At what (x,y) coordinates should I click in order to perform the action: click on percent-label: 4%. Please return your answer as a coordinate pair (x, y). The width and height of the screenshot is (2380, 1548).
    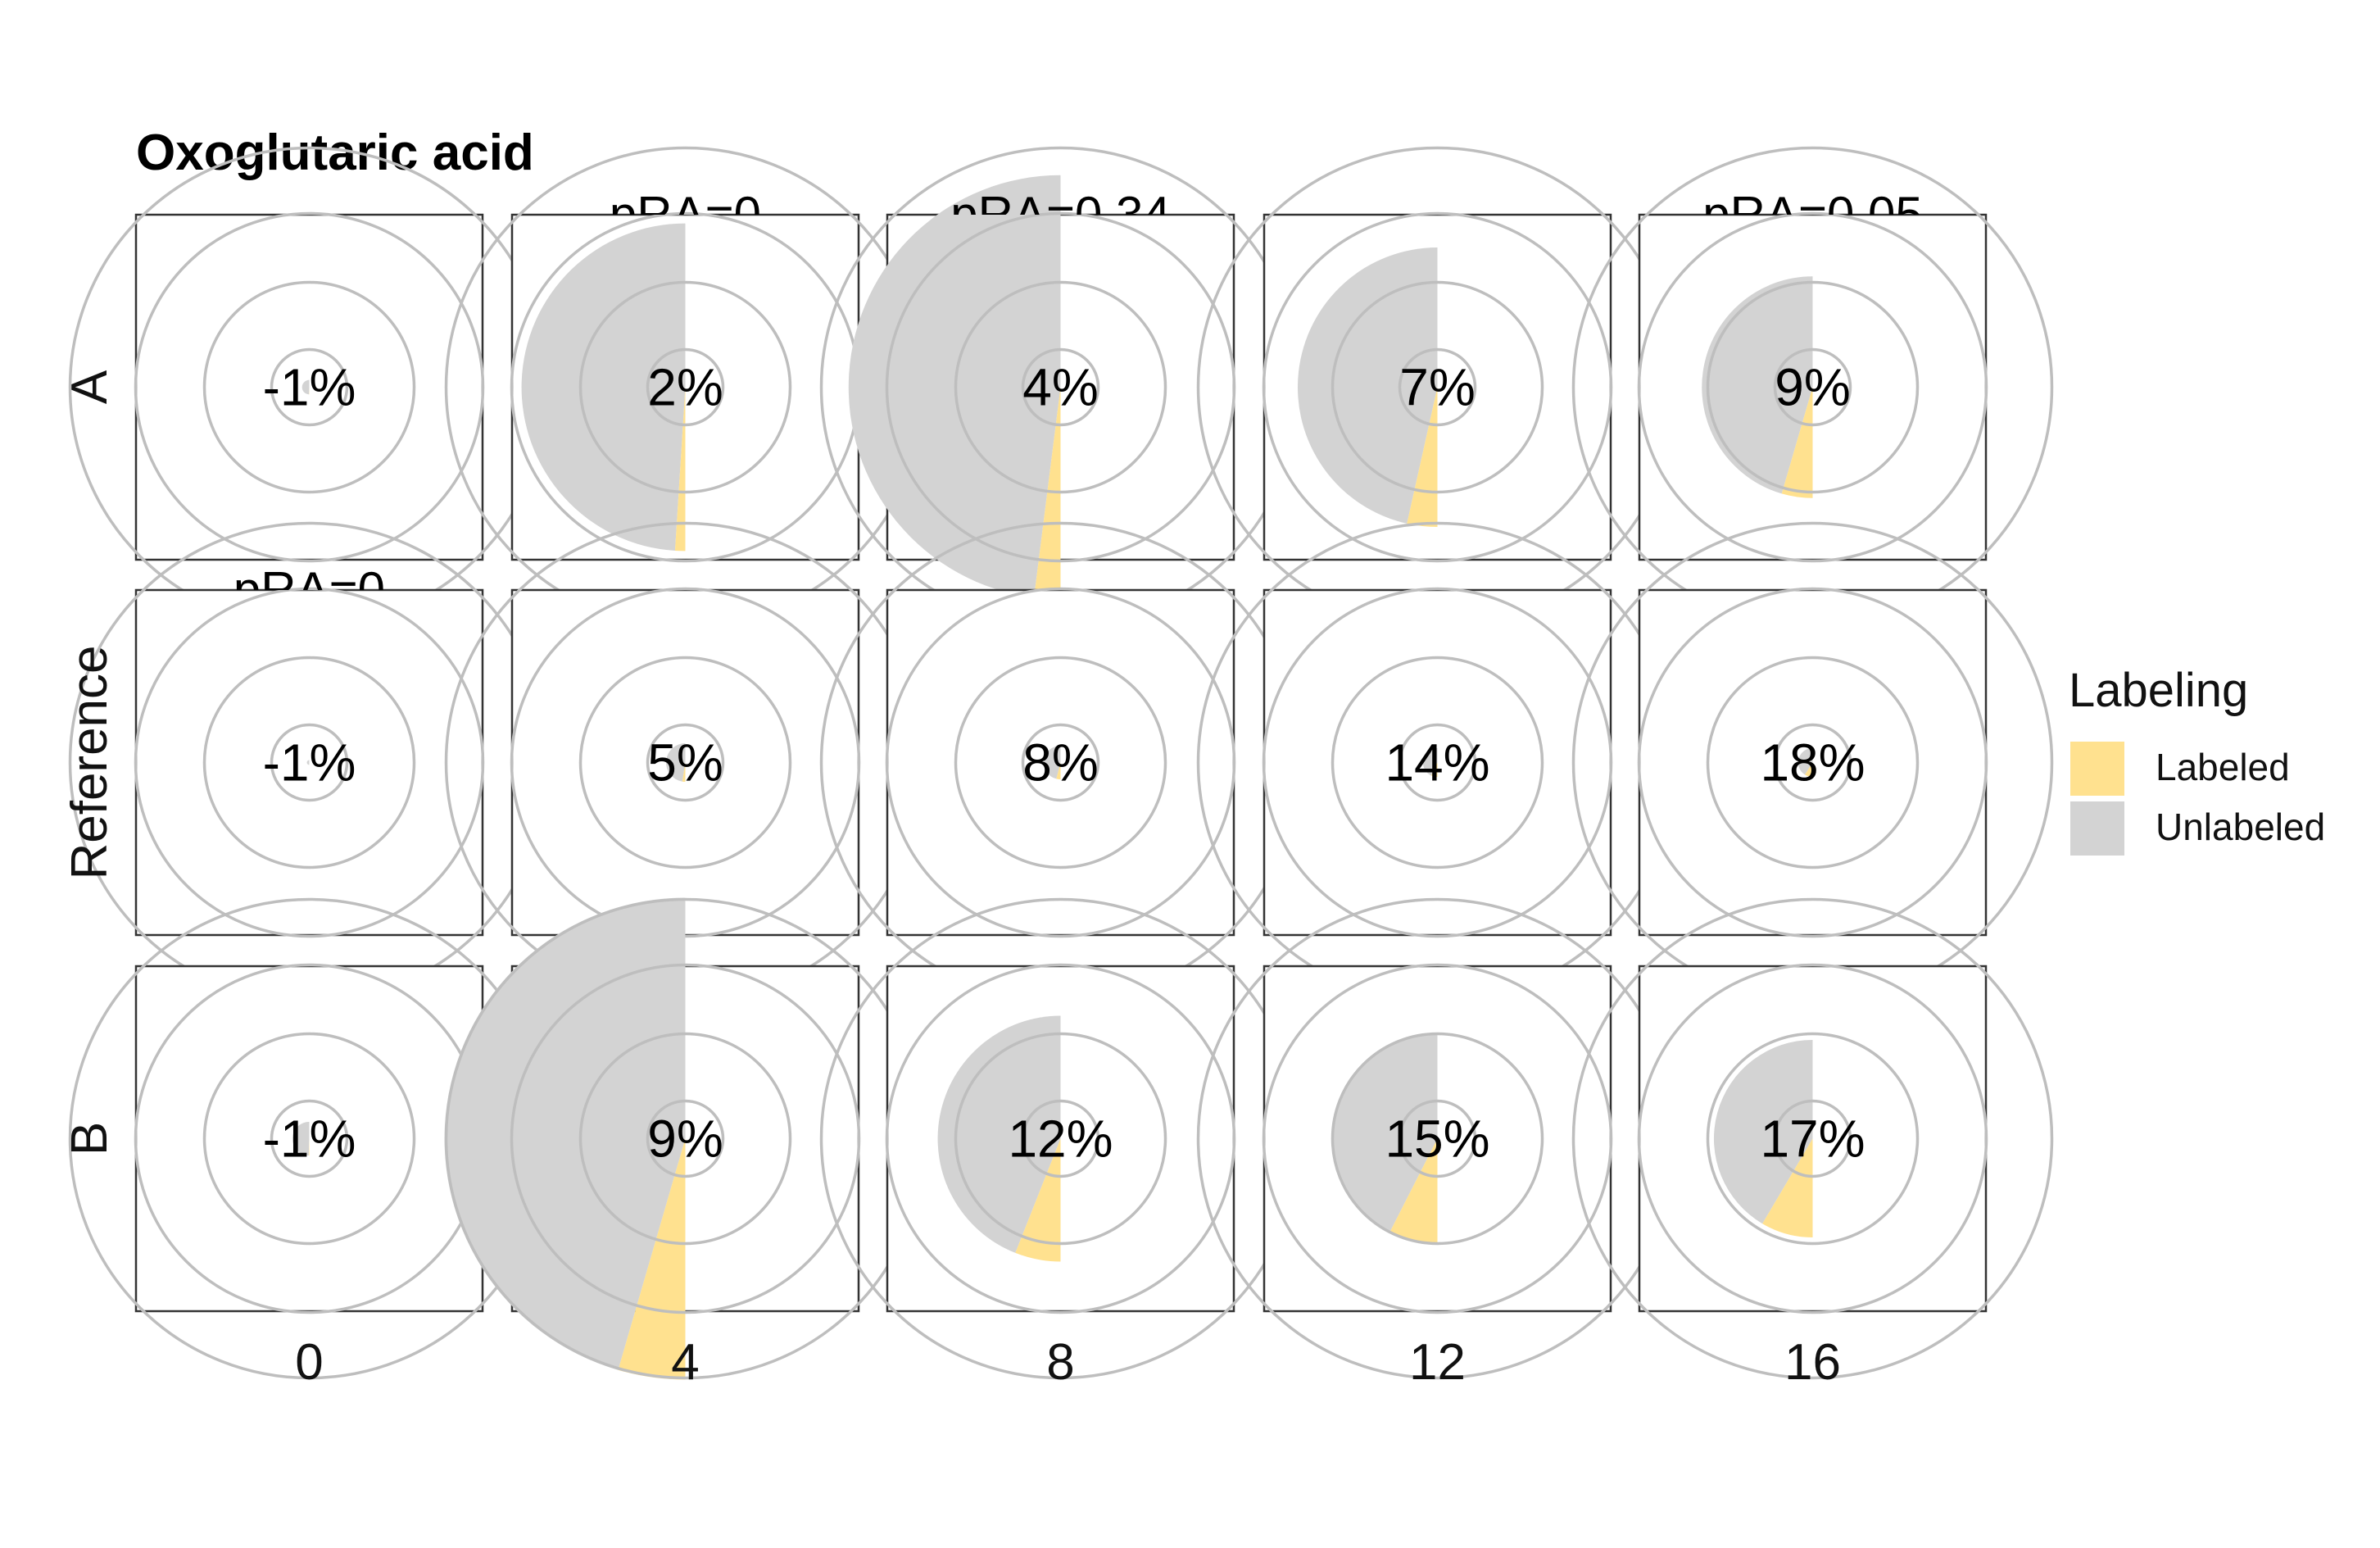
    Looking at the image, I should click on (1060, 388).